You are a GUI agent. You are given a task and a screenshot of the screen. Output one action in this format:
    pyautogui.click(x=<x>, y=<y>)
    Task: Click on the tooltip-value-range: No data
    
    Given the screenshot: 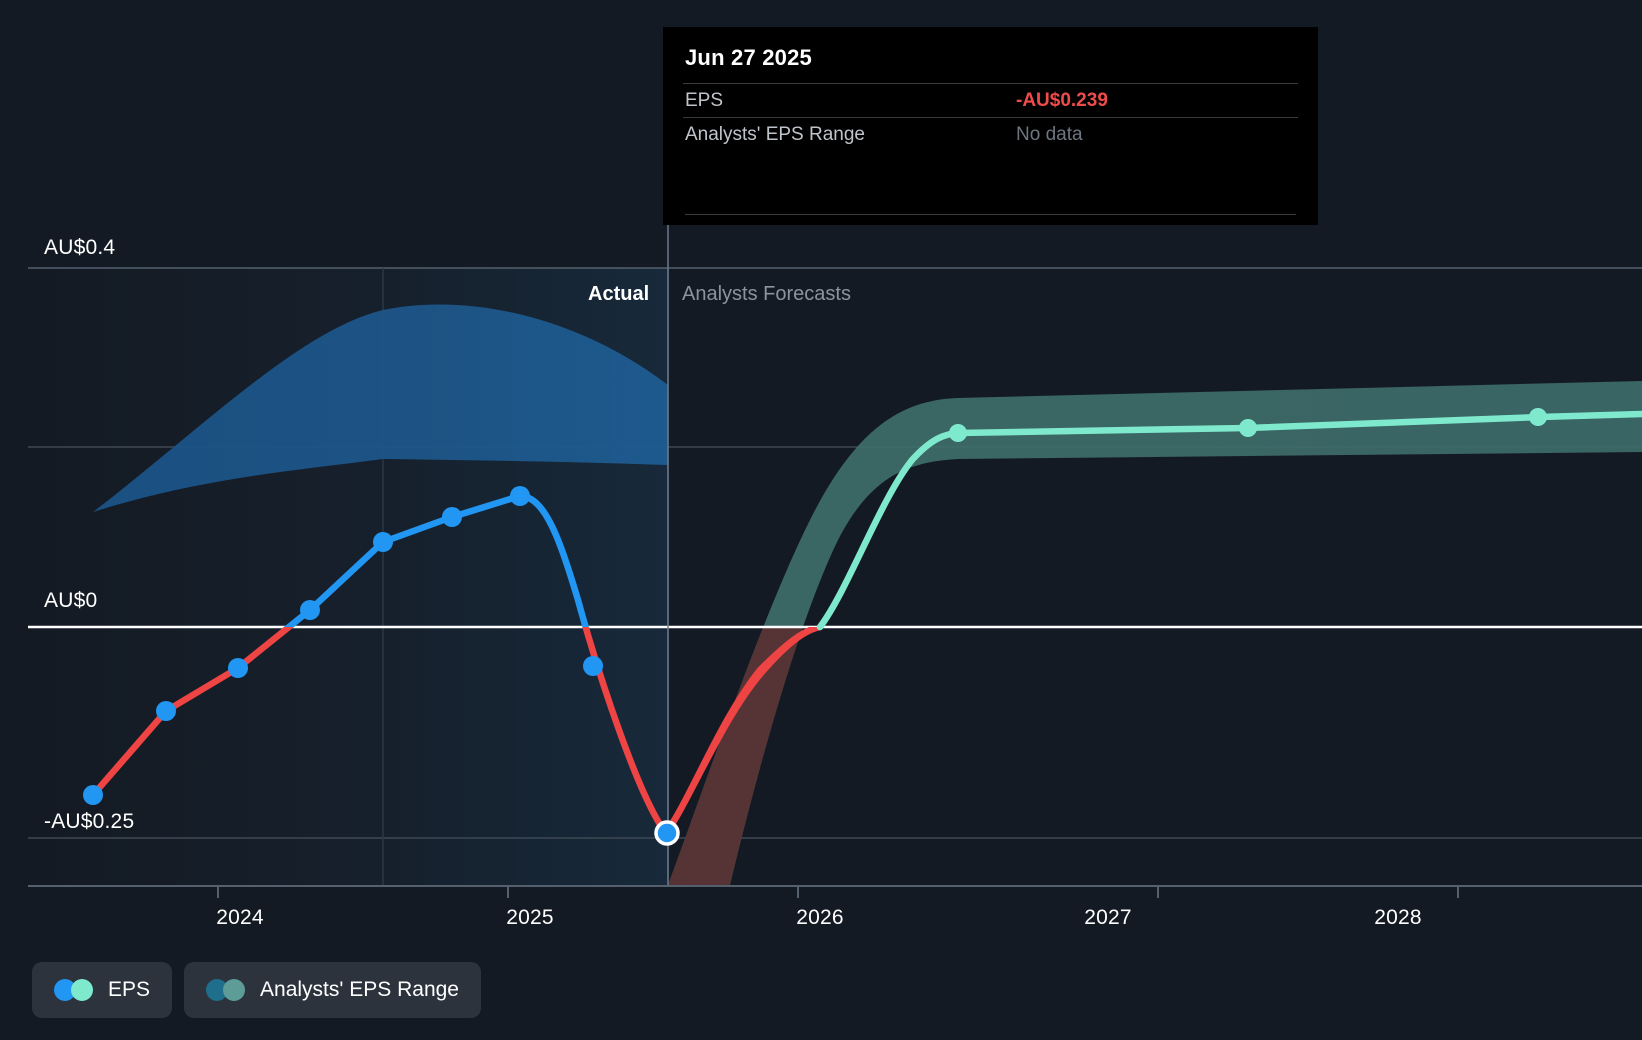 What is the action you would take?
    pyautogui.click(x=1049, y=134)
    